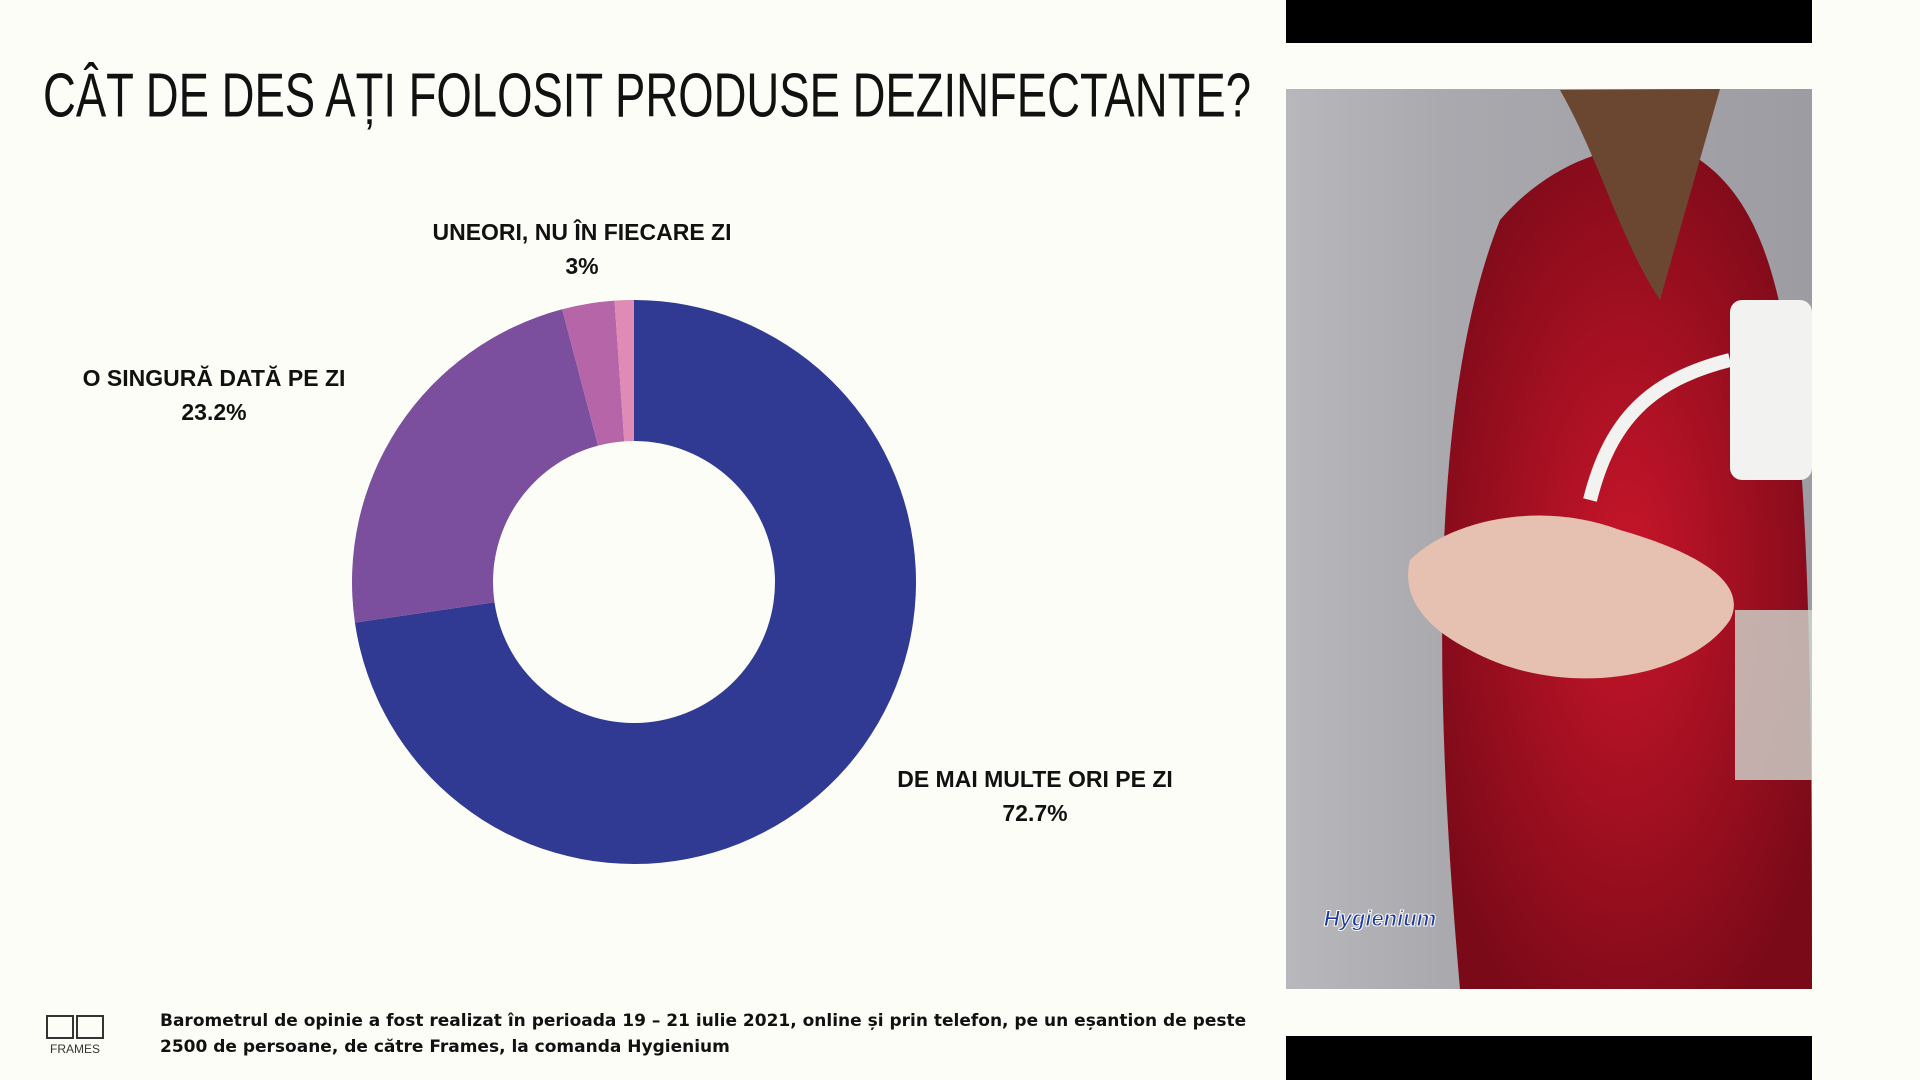 The image size is (1920, 1080). Describe the element at coordinates (581, 266) in the screenshot. I see `value-label: 3%` at that location.